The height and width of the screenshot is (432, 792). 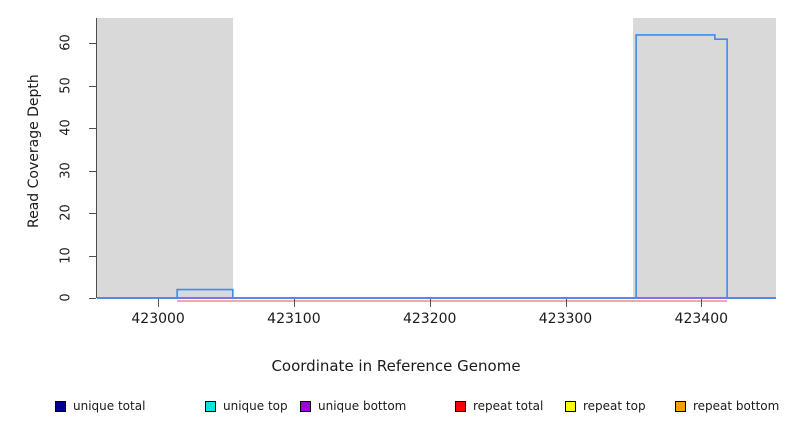 What do you see at coordinates (294, 319) in the screenshot?
I see `x-tick-label: 423100` at bounding box center [294, 319].